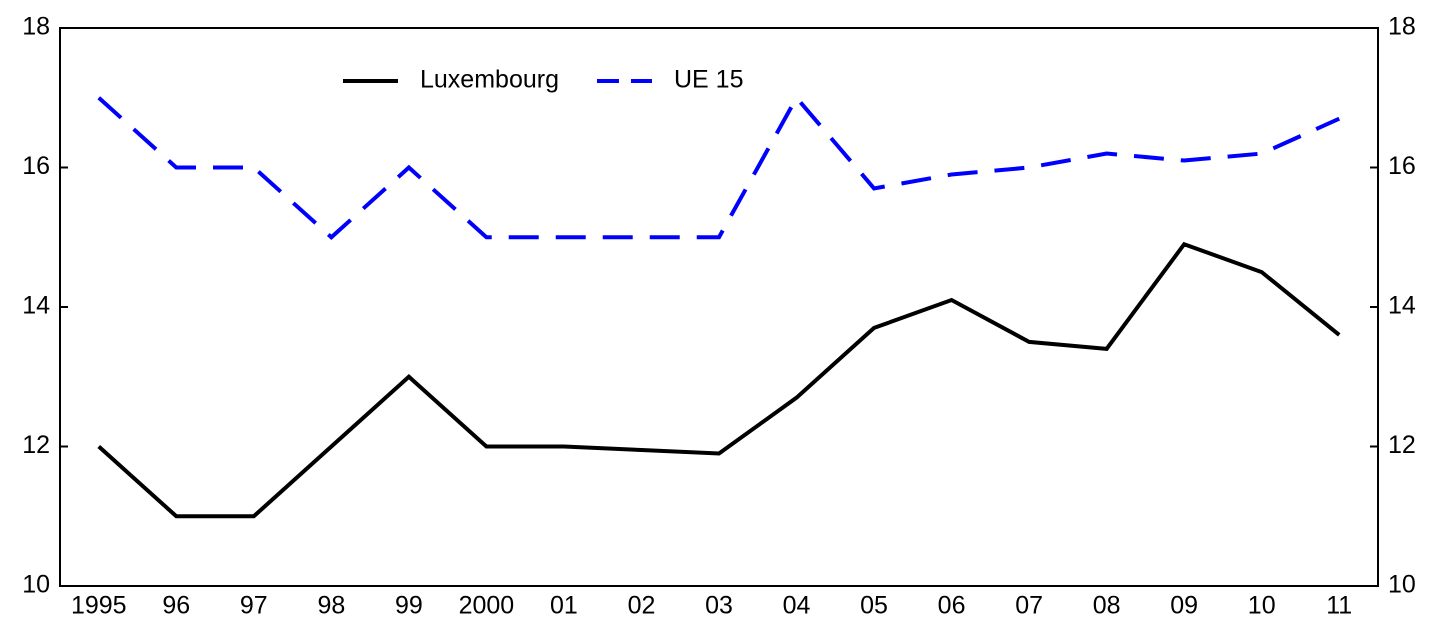 This screenshot has height=622, width=1433. What do you see at coordinates (1402, 27) in the screenshot?
I see `y2-tick-label: 18` at bounding box center [1402, 27].